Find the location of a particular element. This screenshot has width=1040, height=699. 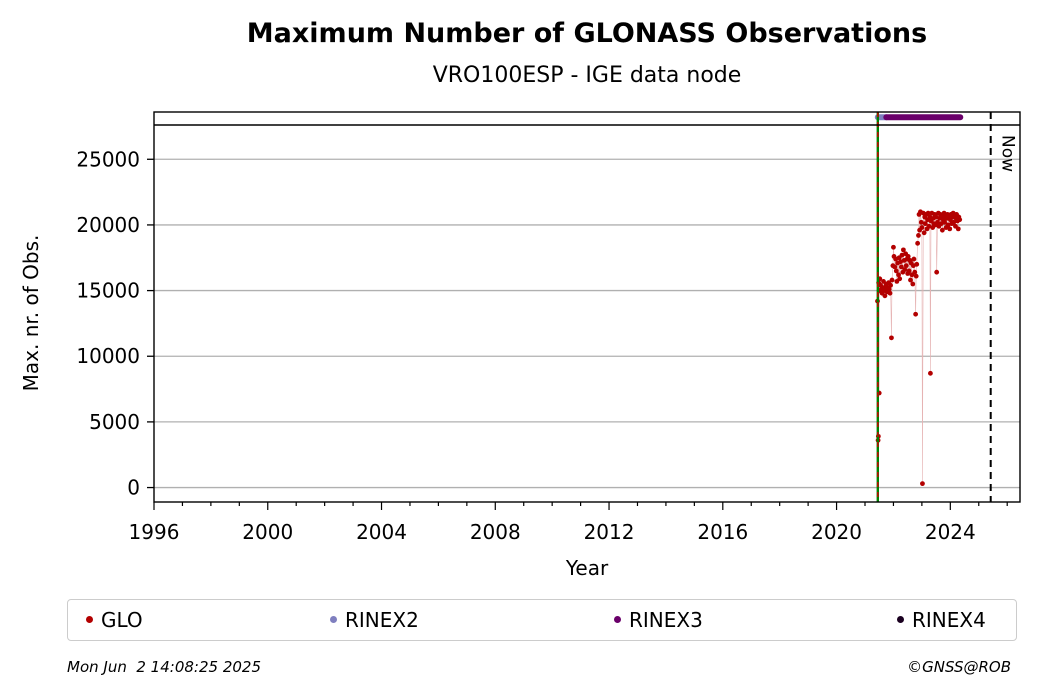

legend-item-rinex4: RINEX4 is located at coordinates (941, 620).